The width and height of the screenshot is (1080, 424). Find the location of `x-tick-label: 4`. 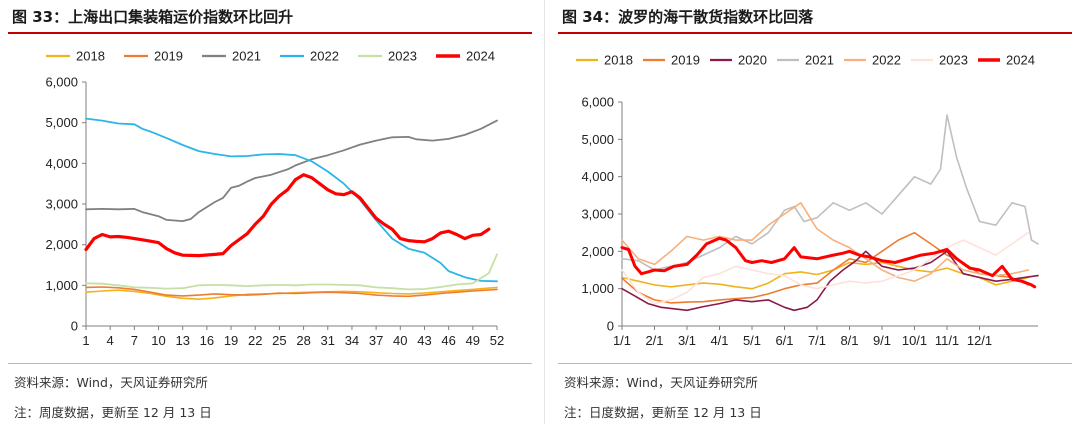

x-tick-label: 4 is located at coordinates (110, 340).